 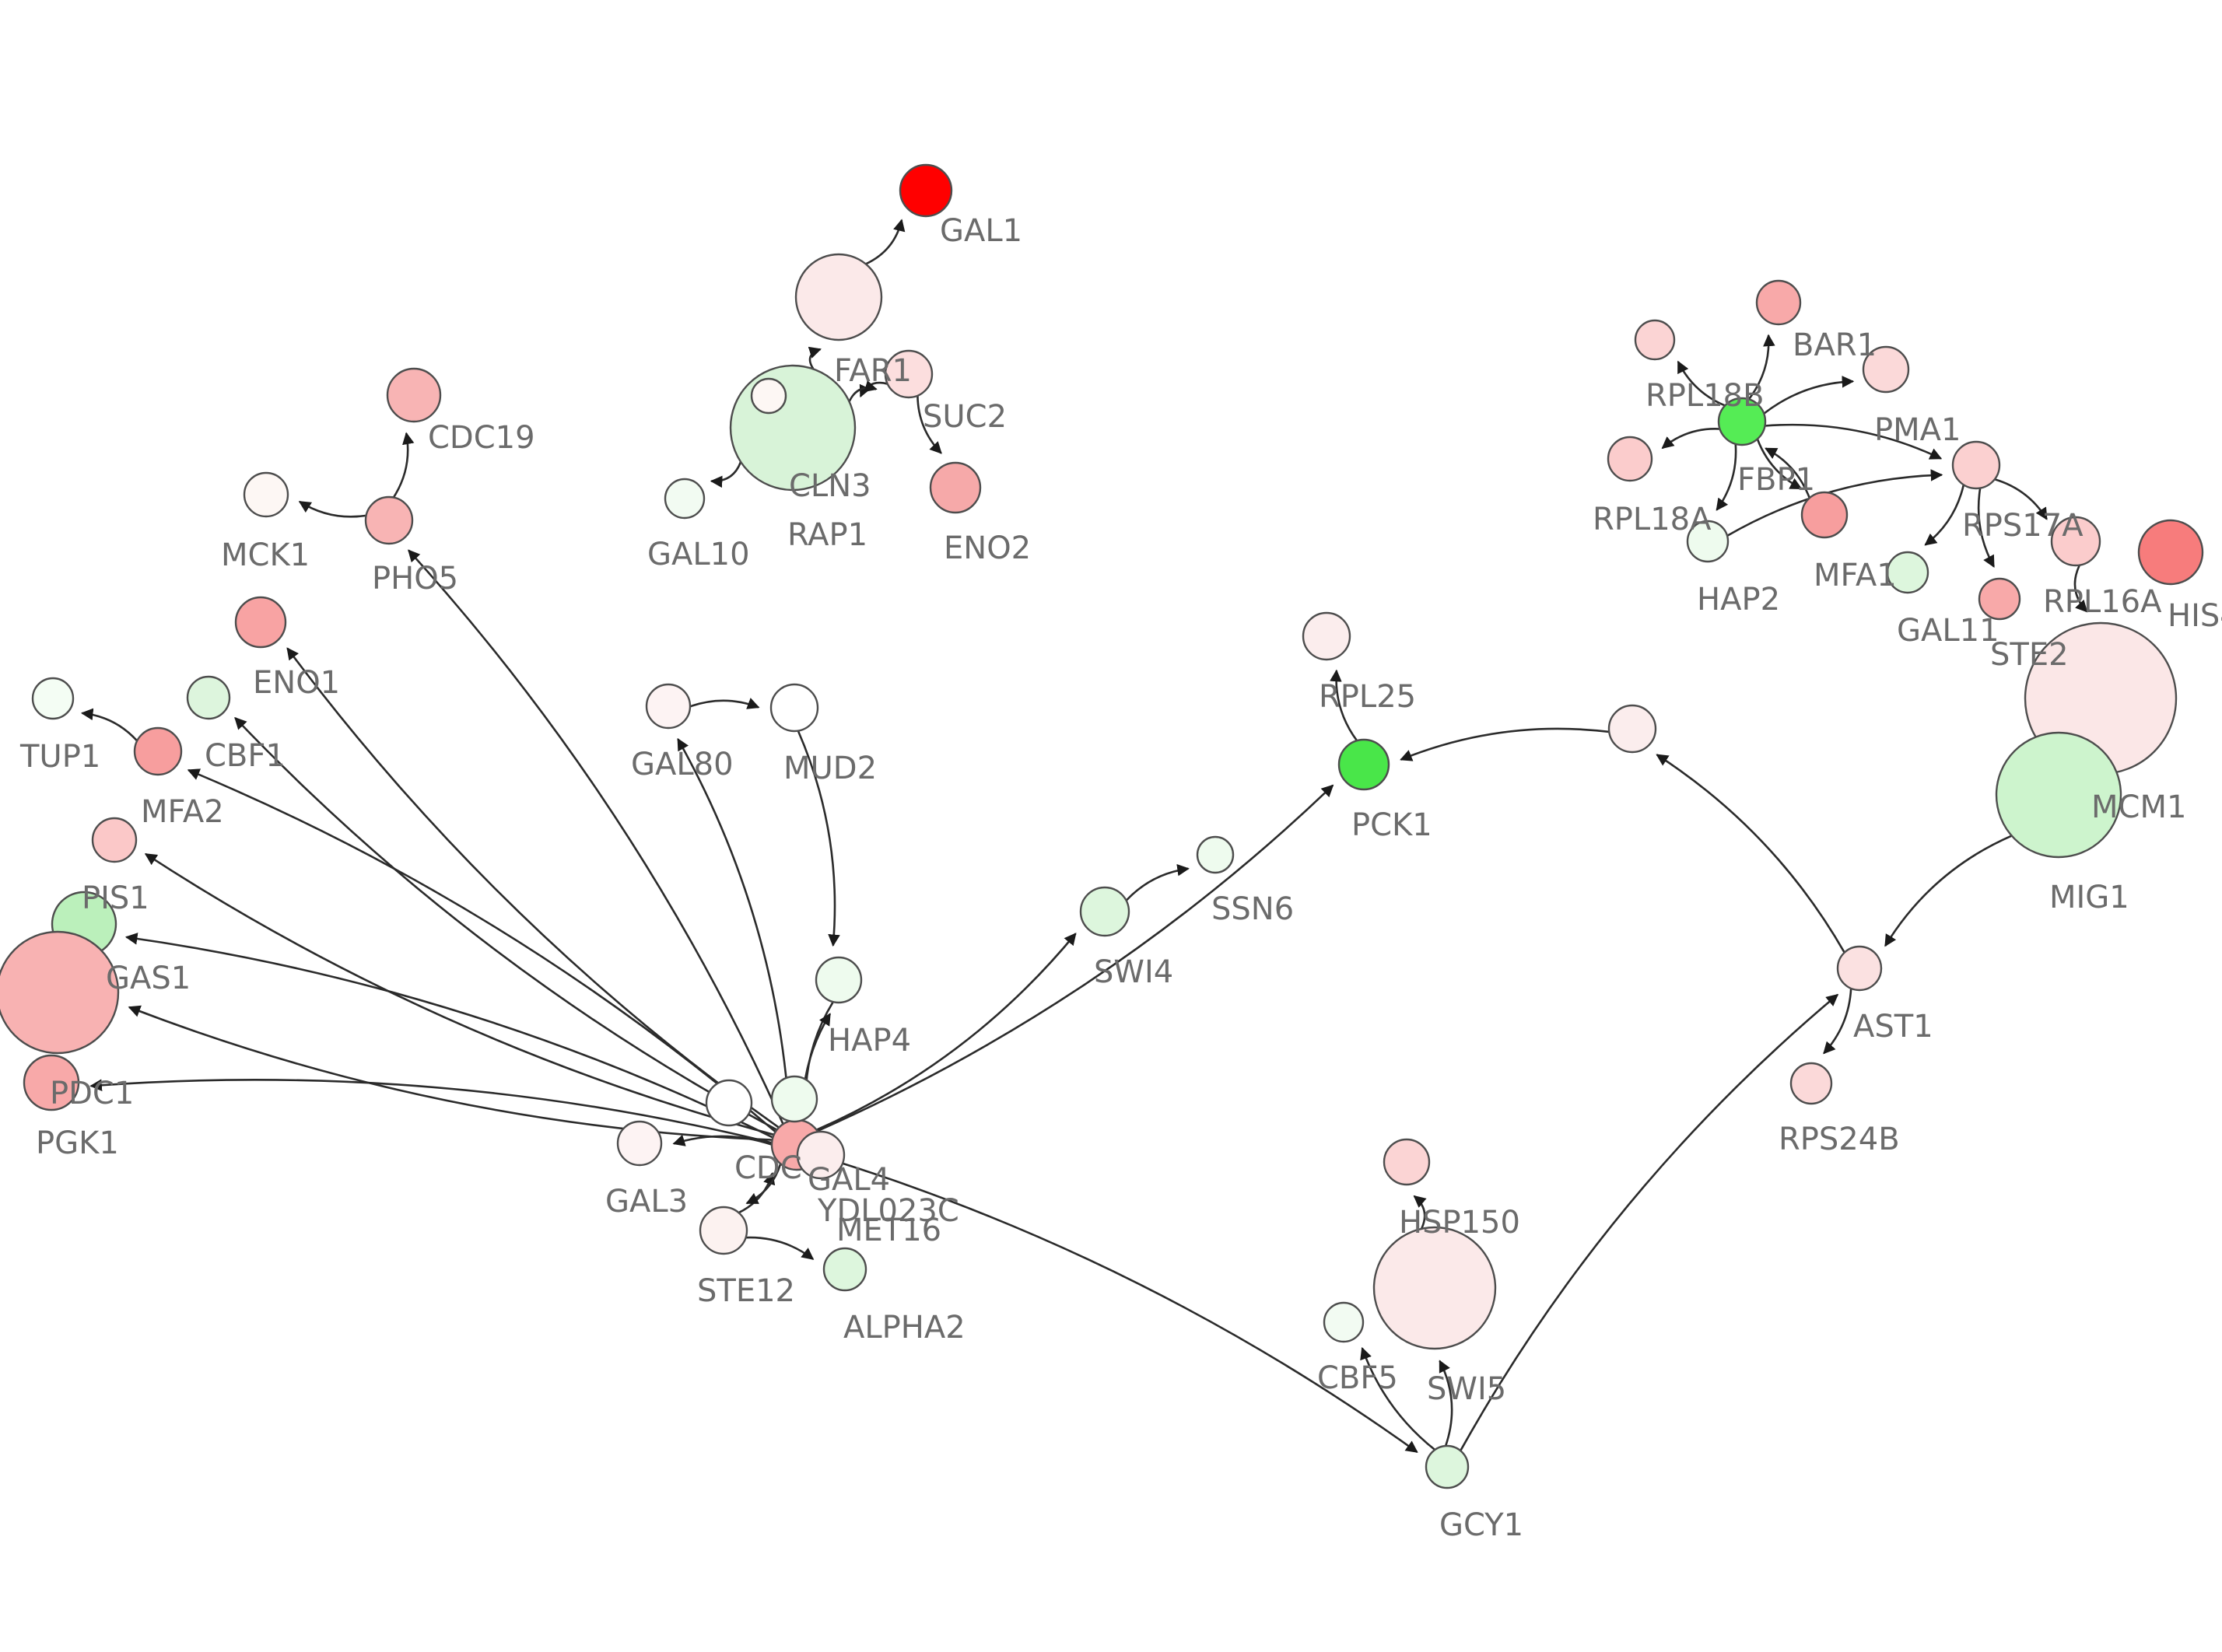 I want to click on network-node-mfa1, so click(x=1824, y=515).